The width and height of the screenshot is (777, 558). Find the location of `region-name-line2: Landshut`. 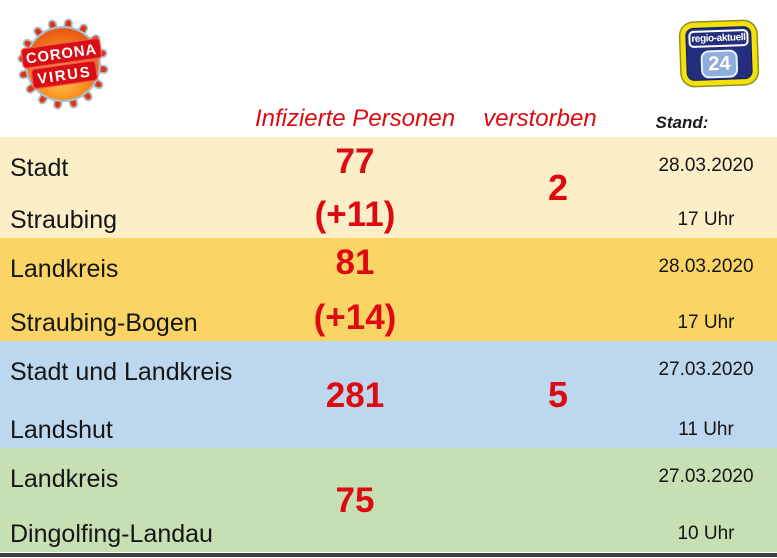

region-name-line2: Landshut is located at coordinates (61, 430).